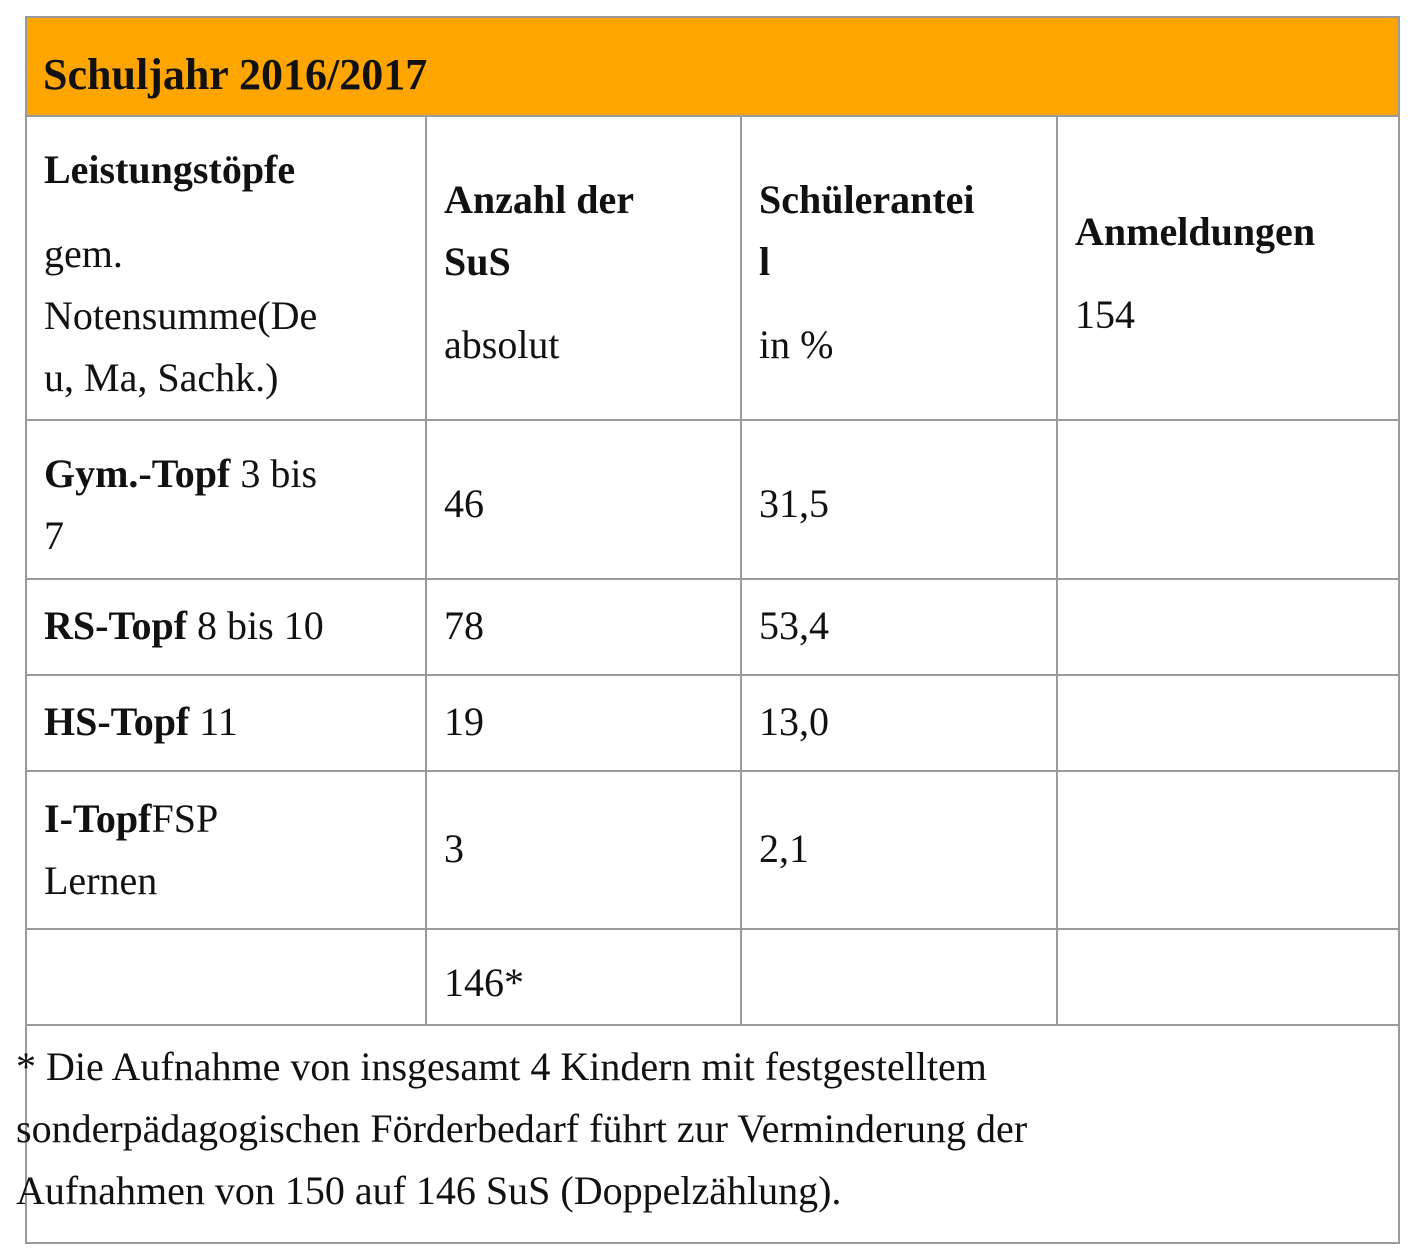 The height and width of the screenshot is (1259, 1422). I want to click on header-in-prozent: in %, so click(796, 344).